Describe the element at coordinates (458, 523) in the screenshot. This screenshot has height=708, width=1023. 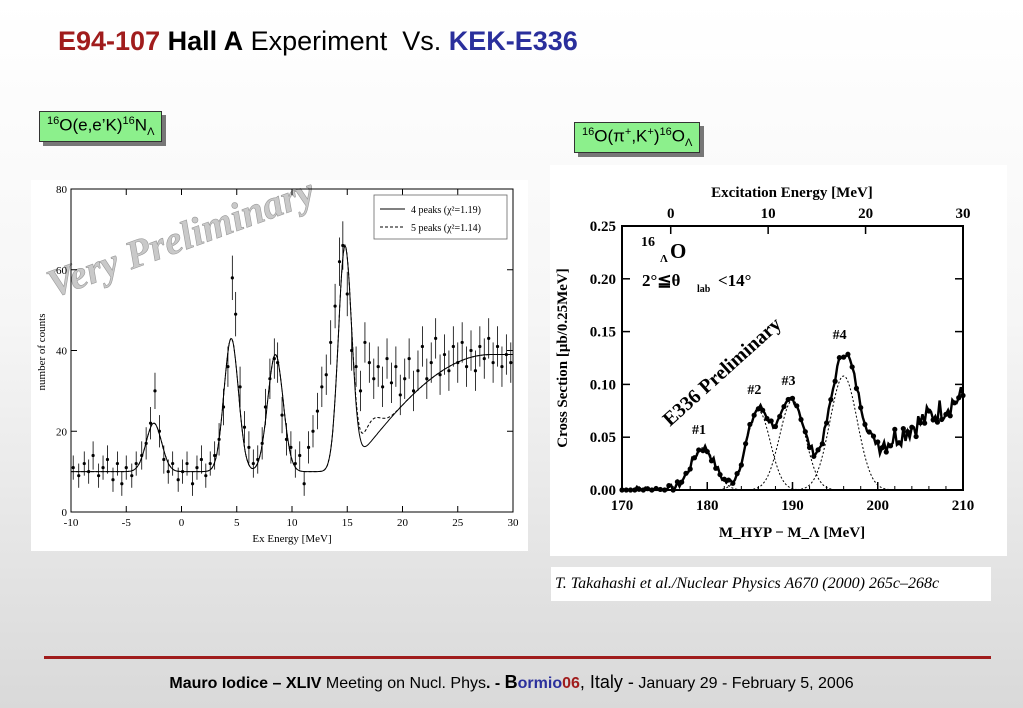
I see `left-xtick-label: 25` at that location.